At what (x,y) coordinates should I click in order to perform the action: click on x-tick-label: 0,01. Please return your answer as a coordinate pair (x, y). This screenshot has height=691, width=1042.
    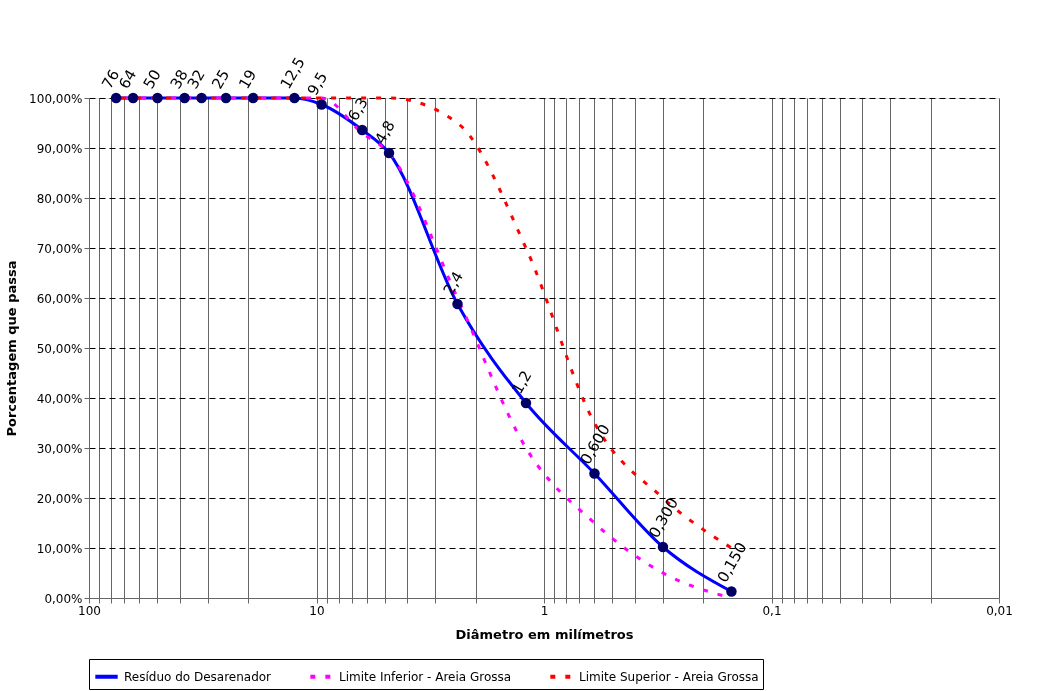
    Looking at the image, I should click on (999, 610).